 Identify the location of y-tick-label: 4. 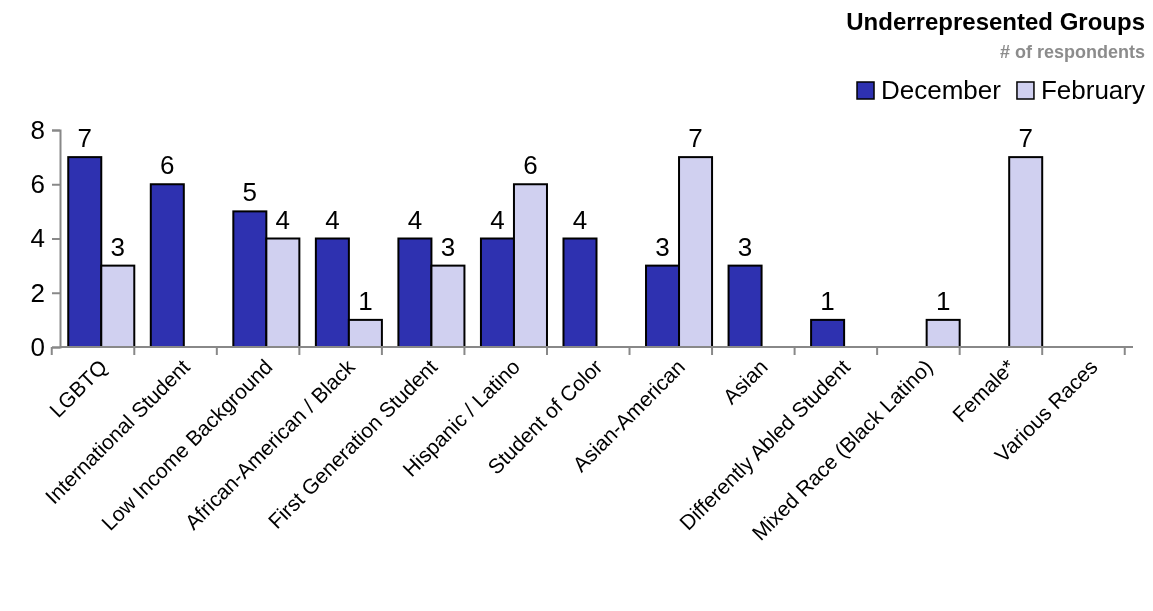
(37, 238).